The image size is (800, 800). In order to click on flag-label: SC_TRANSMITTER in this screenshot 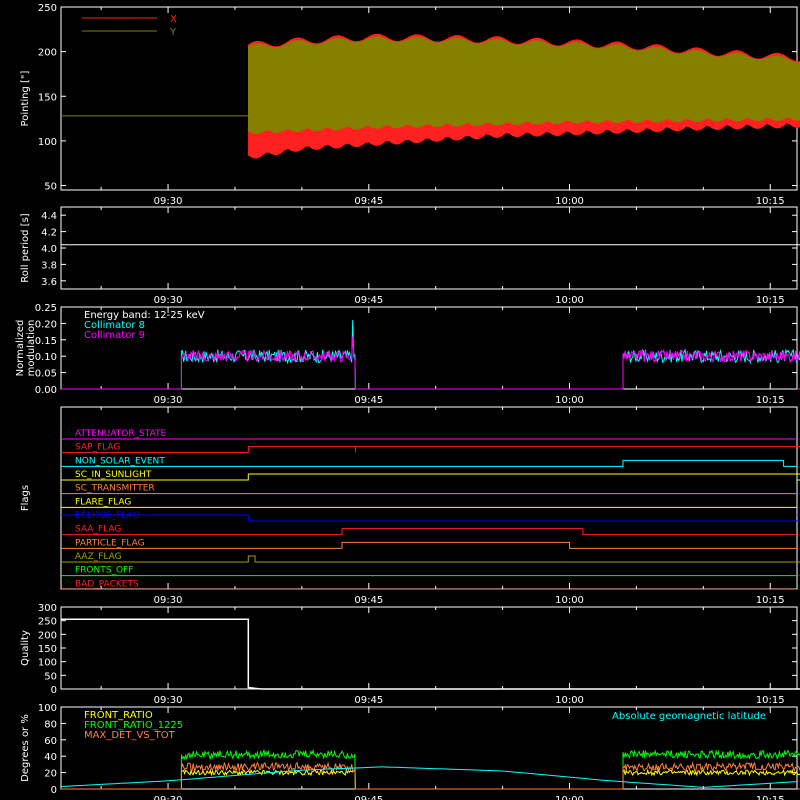, I will do `click(115, 489)`.